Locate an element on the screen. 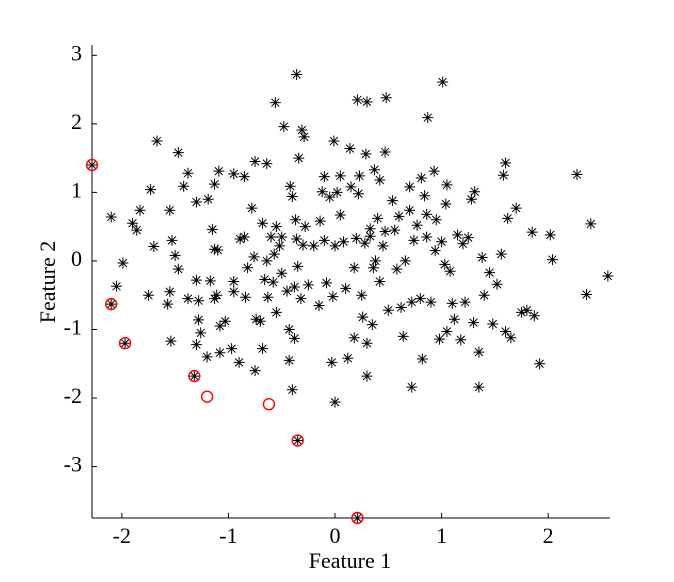  y-tick-label: 0 is located at coordinates (76, 258).